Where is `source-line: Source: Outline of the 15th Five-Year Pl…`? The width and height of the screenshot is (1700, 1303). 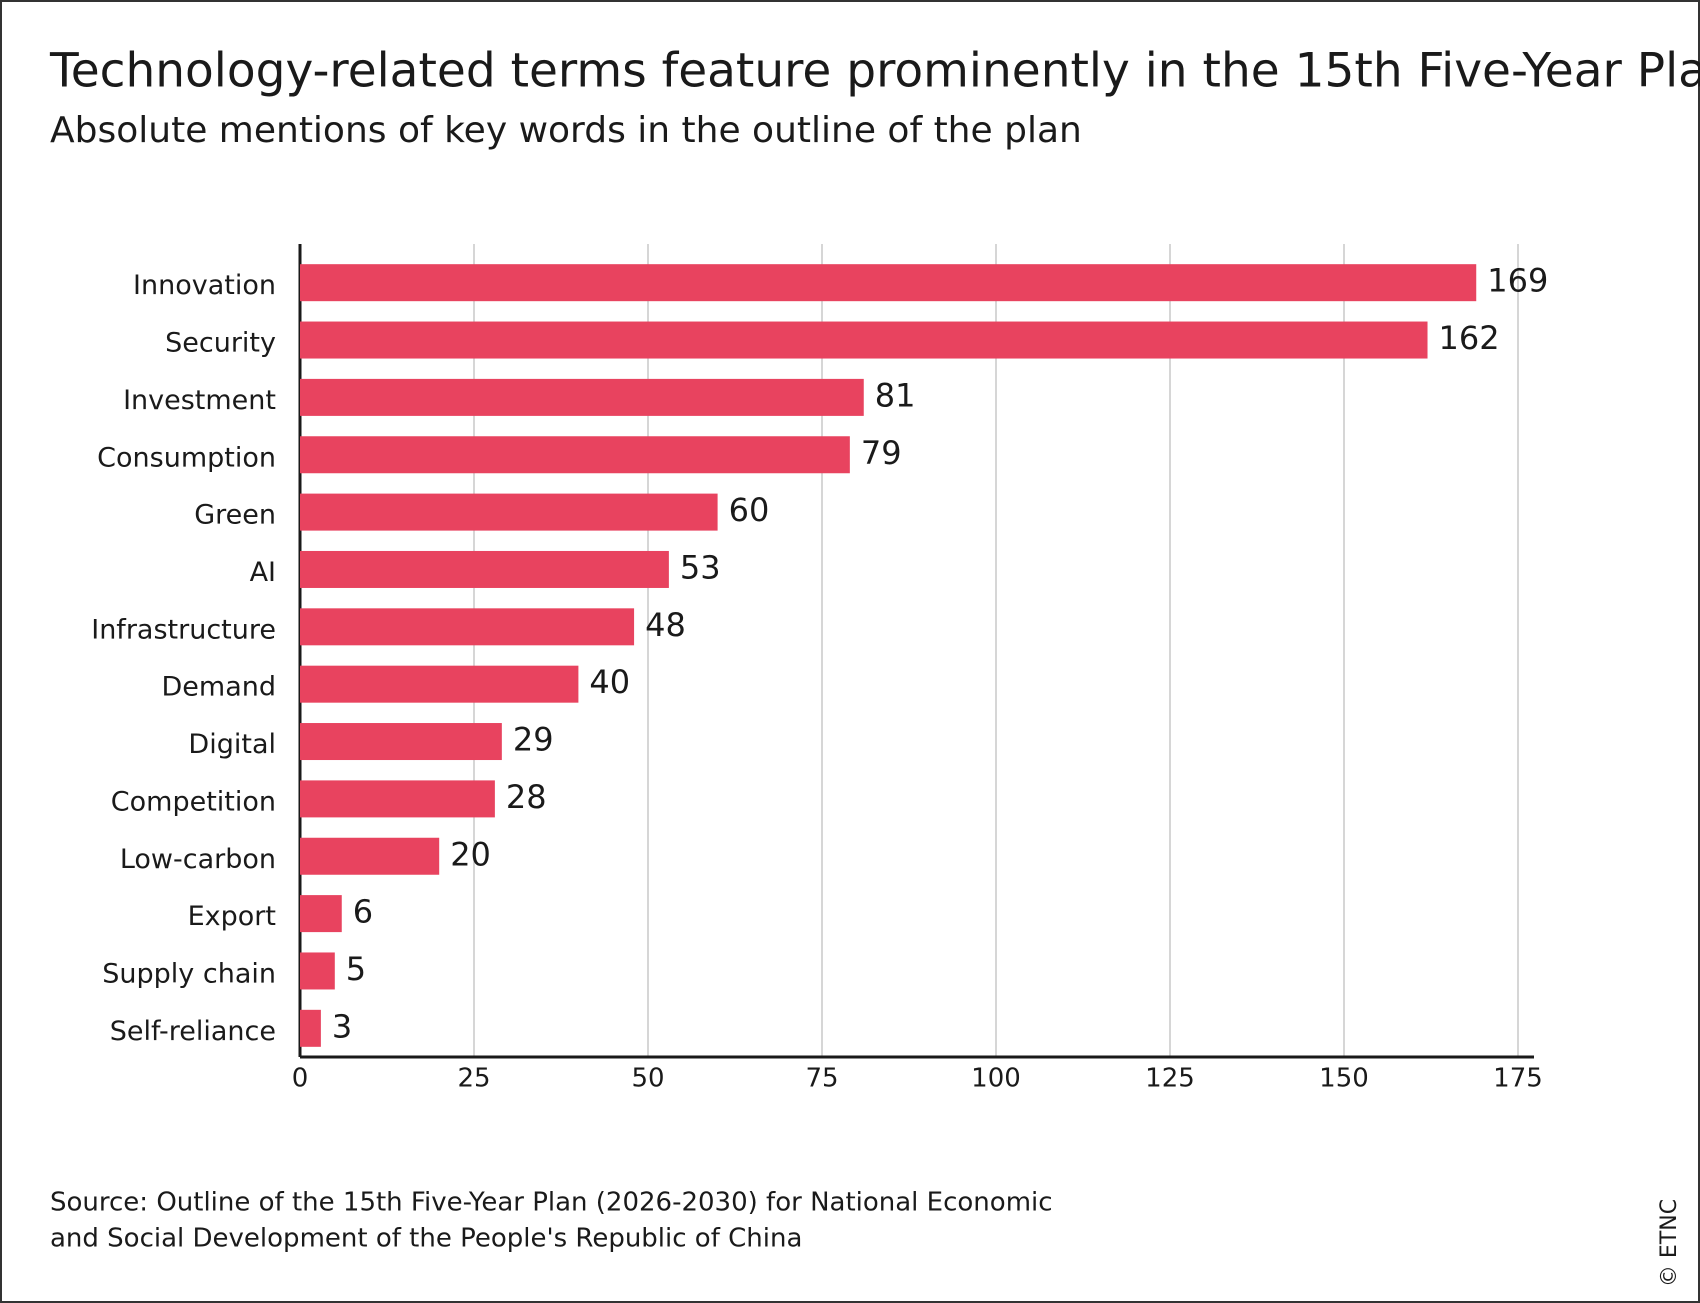 source-line: Source: Outline of the 15th Five-Year Pl… is located at coordinates (551, 1203).